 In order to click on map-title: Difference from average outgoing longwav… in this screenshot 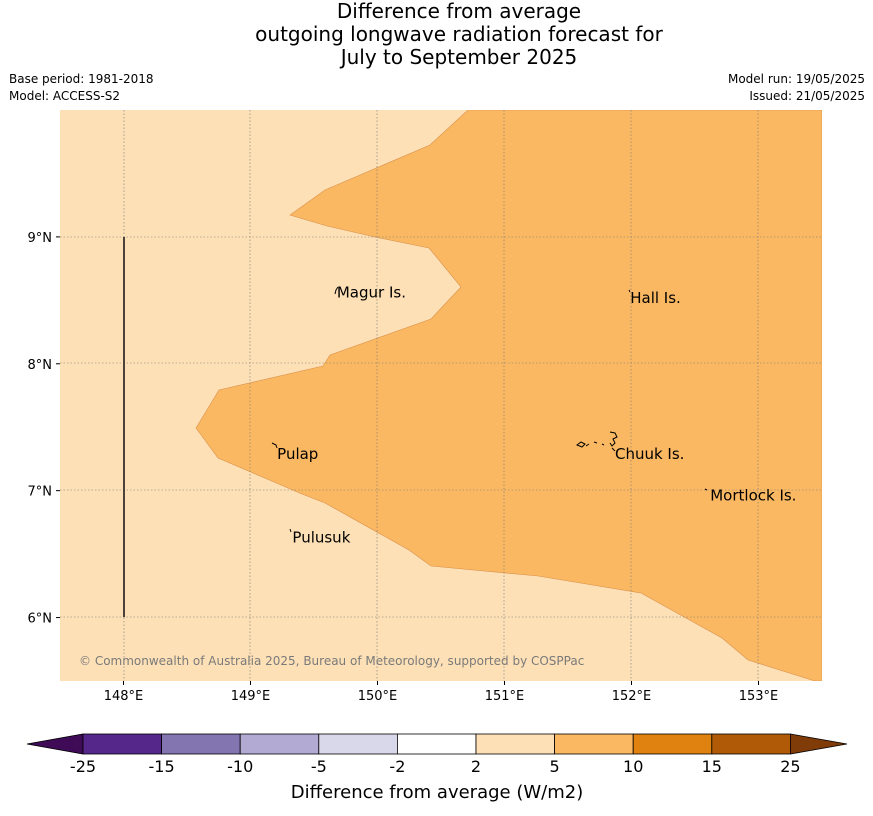, I will do `click(436, 34)`.